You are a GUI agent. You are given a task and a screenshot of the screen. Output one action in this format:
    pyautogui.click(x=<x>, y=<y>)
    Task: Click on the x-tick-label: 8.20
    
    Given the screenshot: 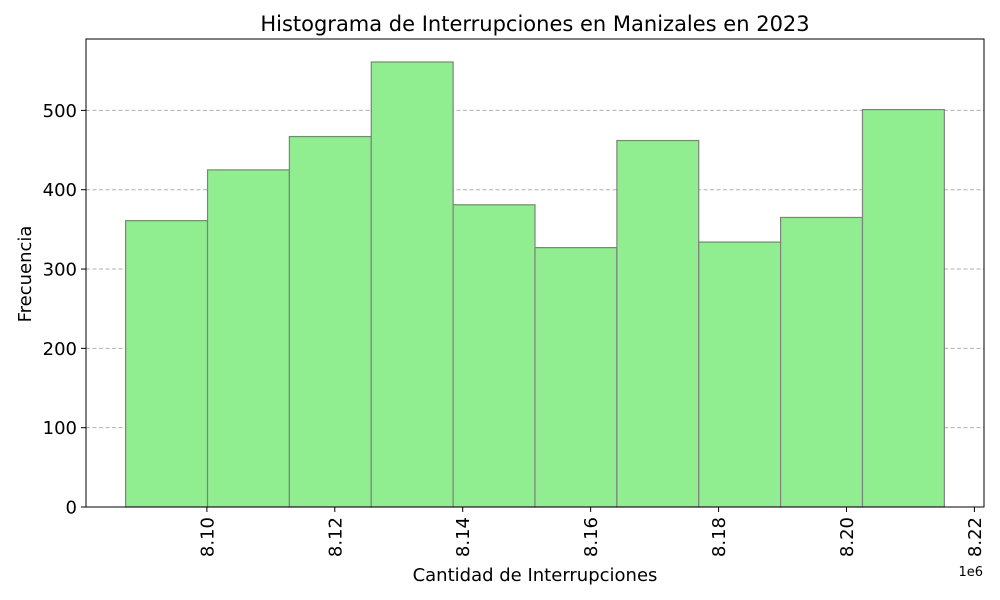 What is the action you would take?
    pyautogui.click(x=847, y=537)
    